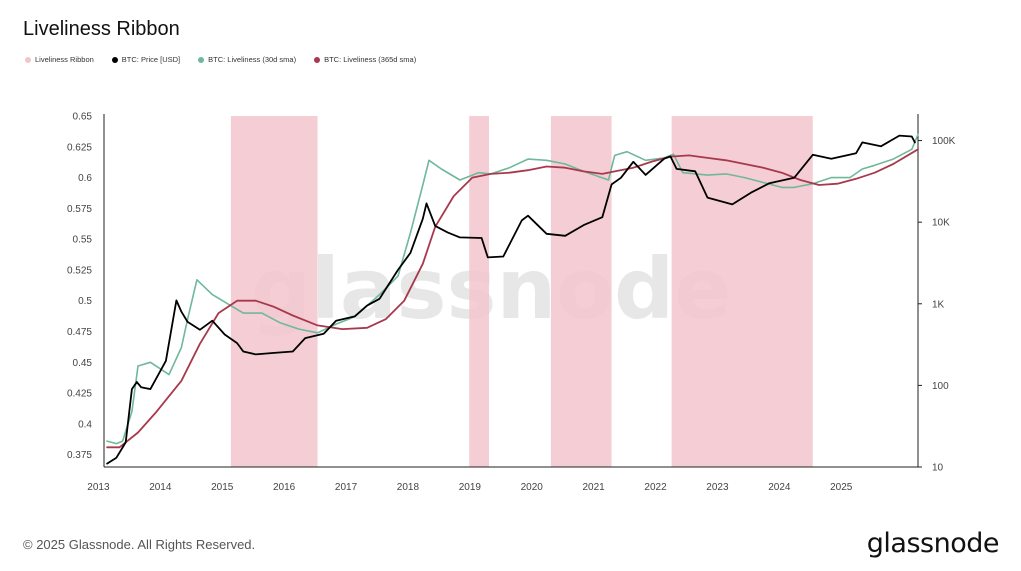  What do you see at coordinates (160, 487) in the screenshot?
I see `x-tick-label: 2014` at bounding box center [160, 487].